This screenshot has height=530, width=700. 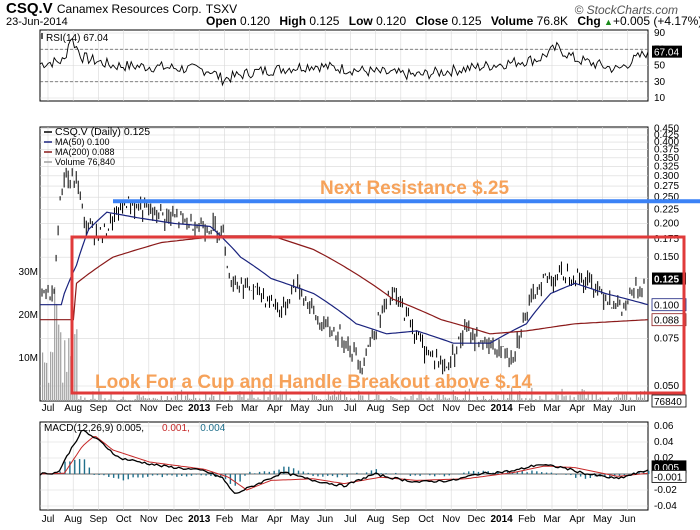 What do you see at coordinates (362, 21) in the screenshot?
I see `quote-label-low: Low` at bounding box center [362, 21].